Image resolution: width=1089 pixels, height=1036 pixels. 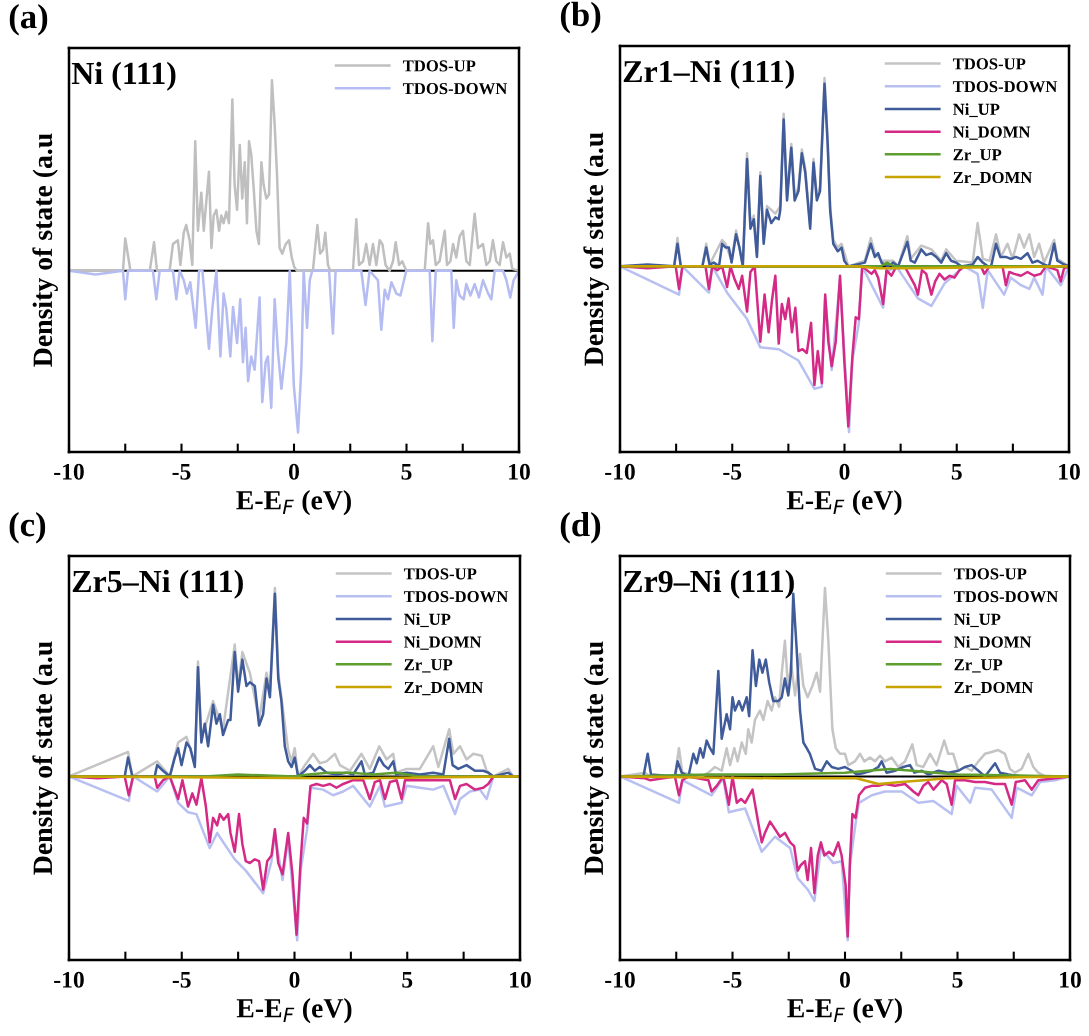 What do you see at coordinates (580, 527) in the screenshot?
I see `text: (d)` at bounding box center [580, 527].